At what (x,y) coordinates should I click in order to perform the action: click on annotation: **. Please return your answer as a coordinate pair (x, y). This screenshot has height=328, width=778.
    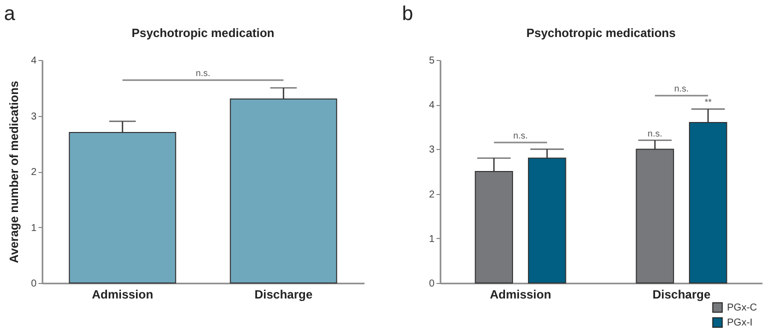
    Looking at the image, I should click on (708, 102).